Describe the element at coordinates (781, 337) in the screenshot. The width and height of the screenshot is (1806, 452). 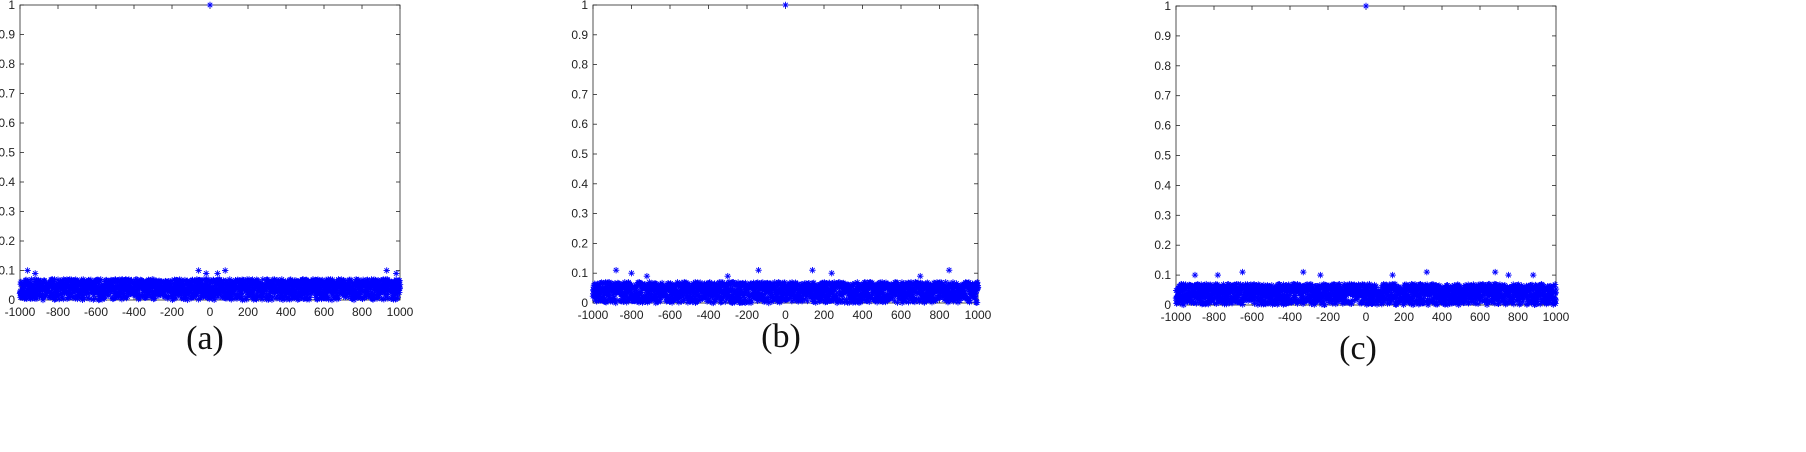
I see `caption-b: (b)` at that location.